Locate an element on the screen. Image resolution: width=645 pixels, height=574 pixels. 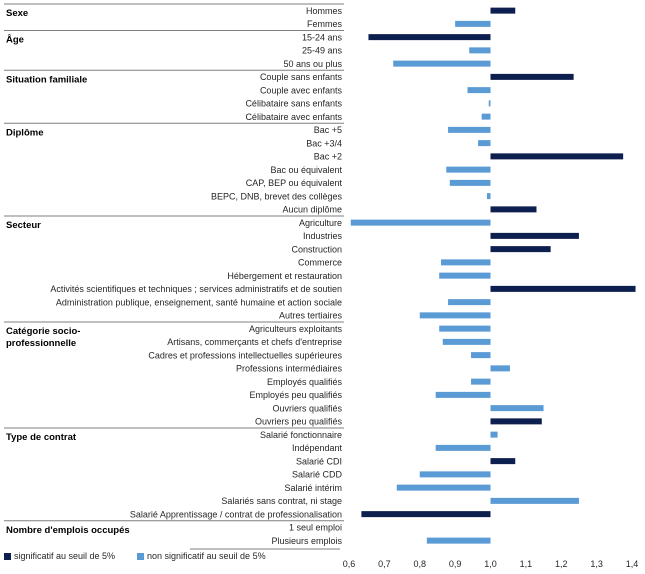
row-label: Femmes is located at coordinates (325, 24).